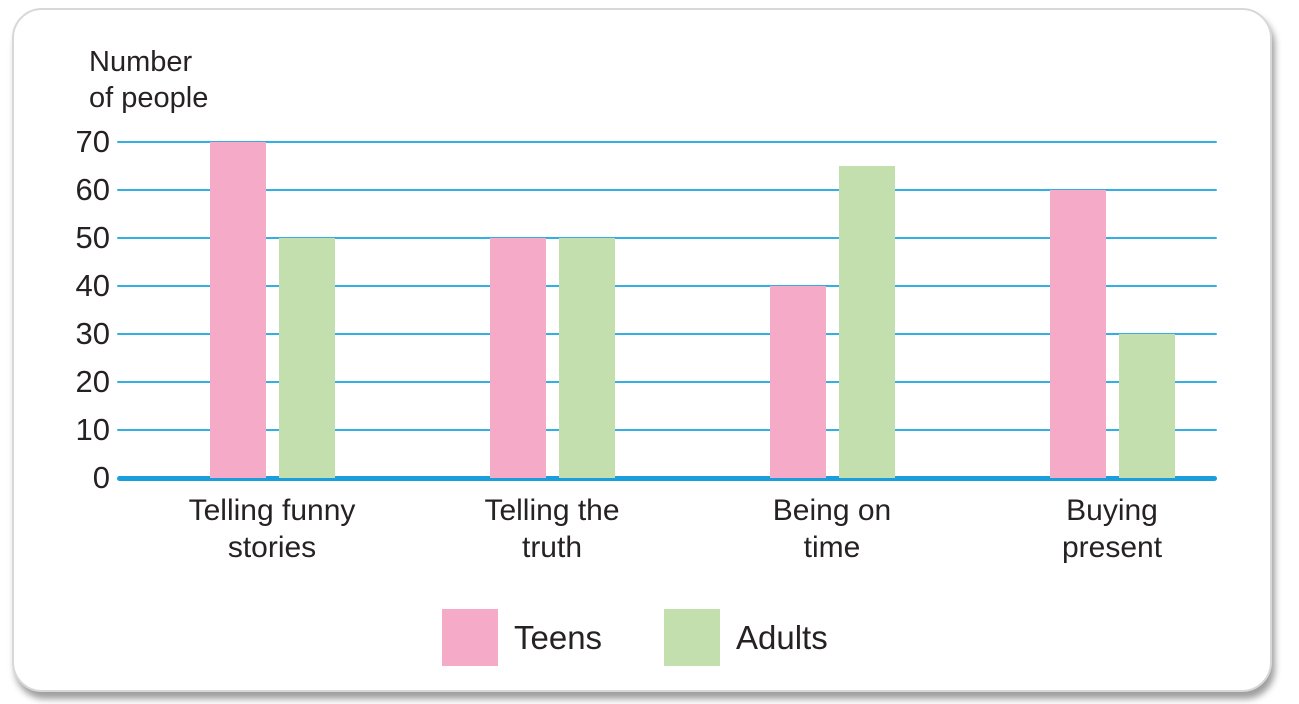 The width and height of the screenshot is (1299, 704). What do you see at coordinates (92, 237) in the screenshot?
I see `y-tick-label: 50` at bounding box center [92, 237].